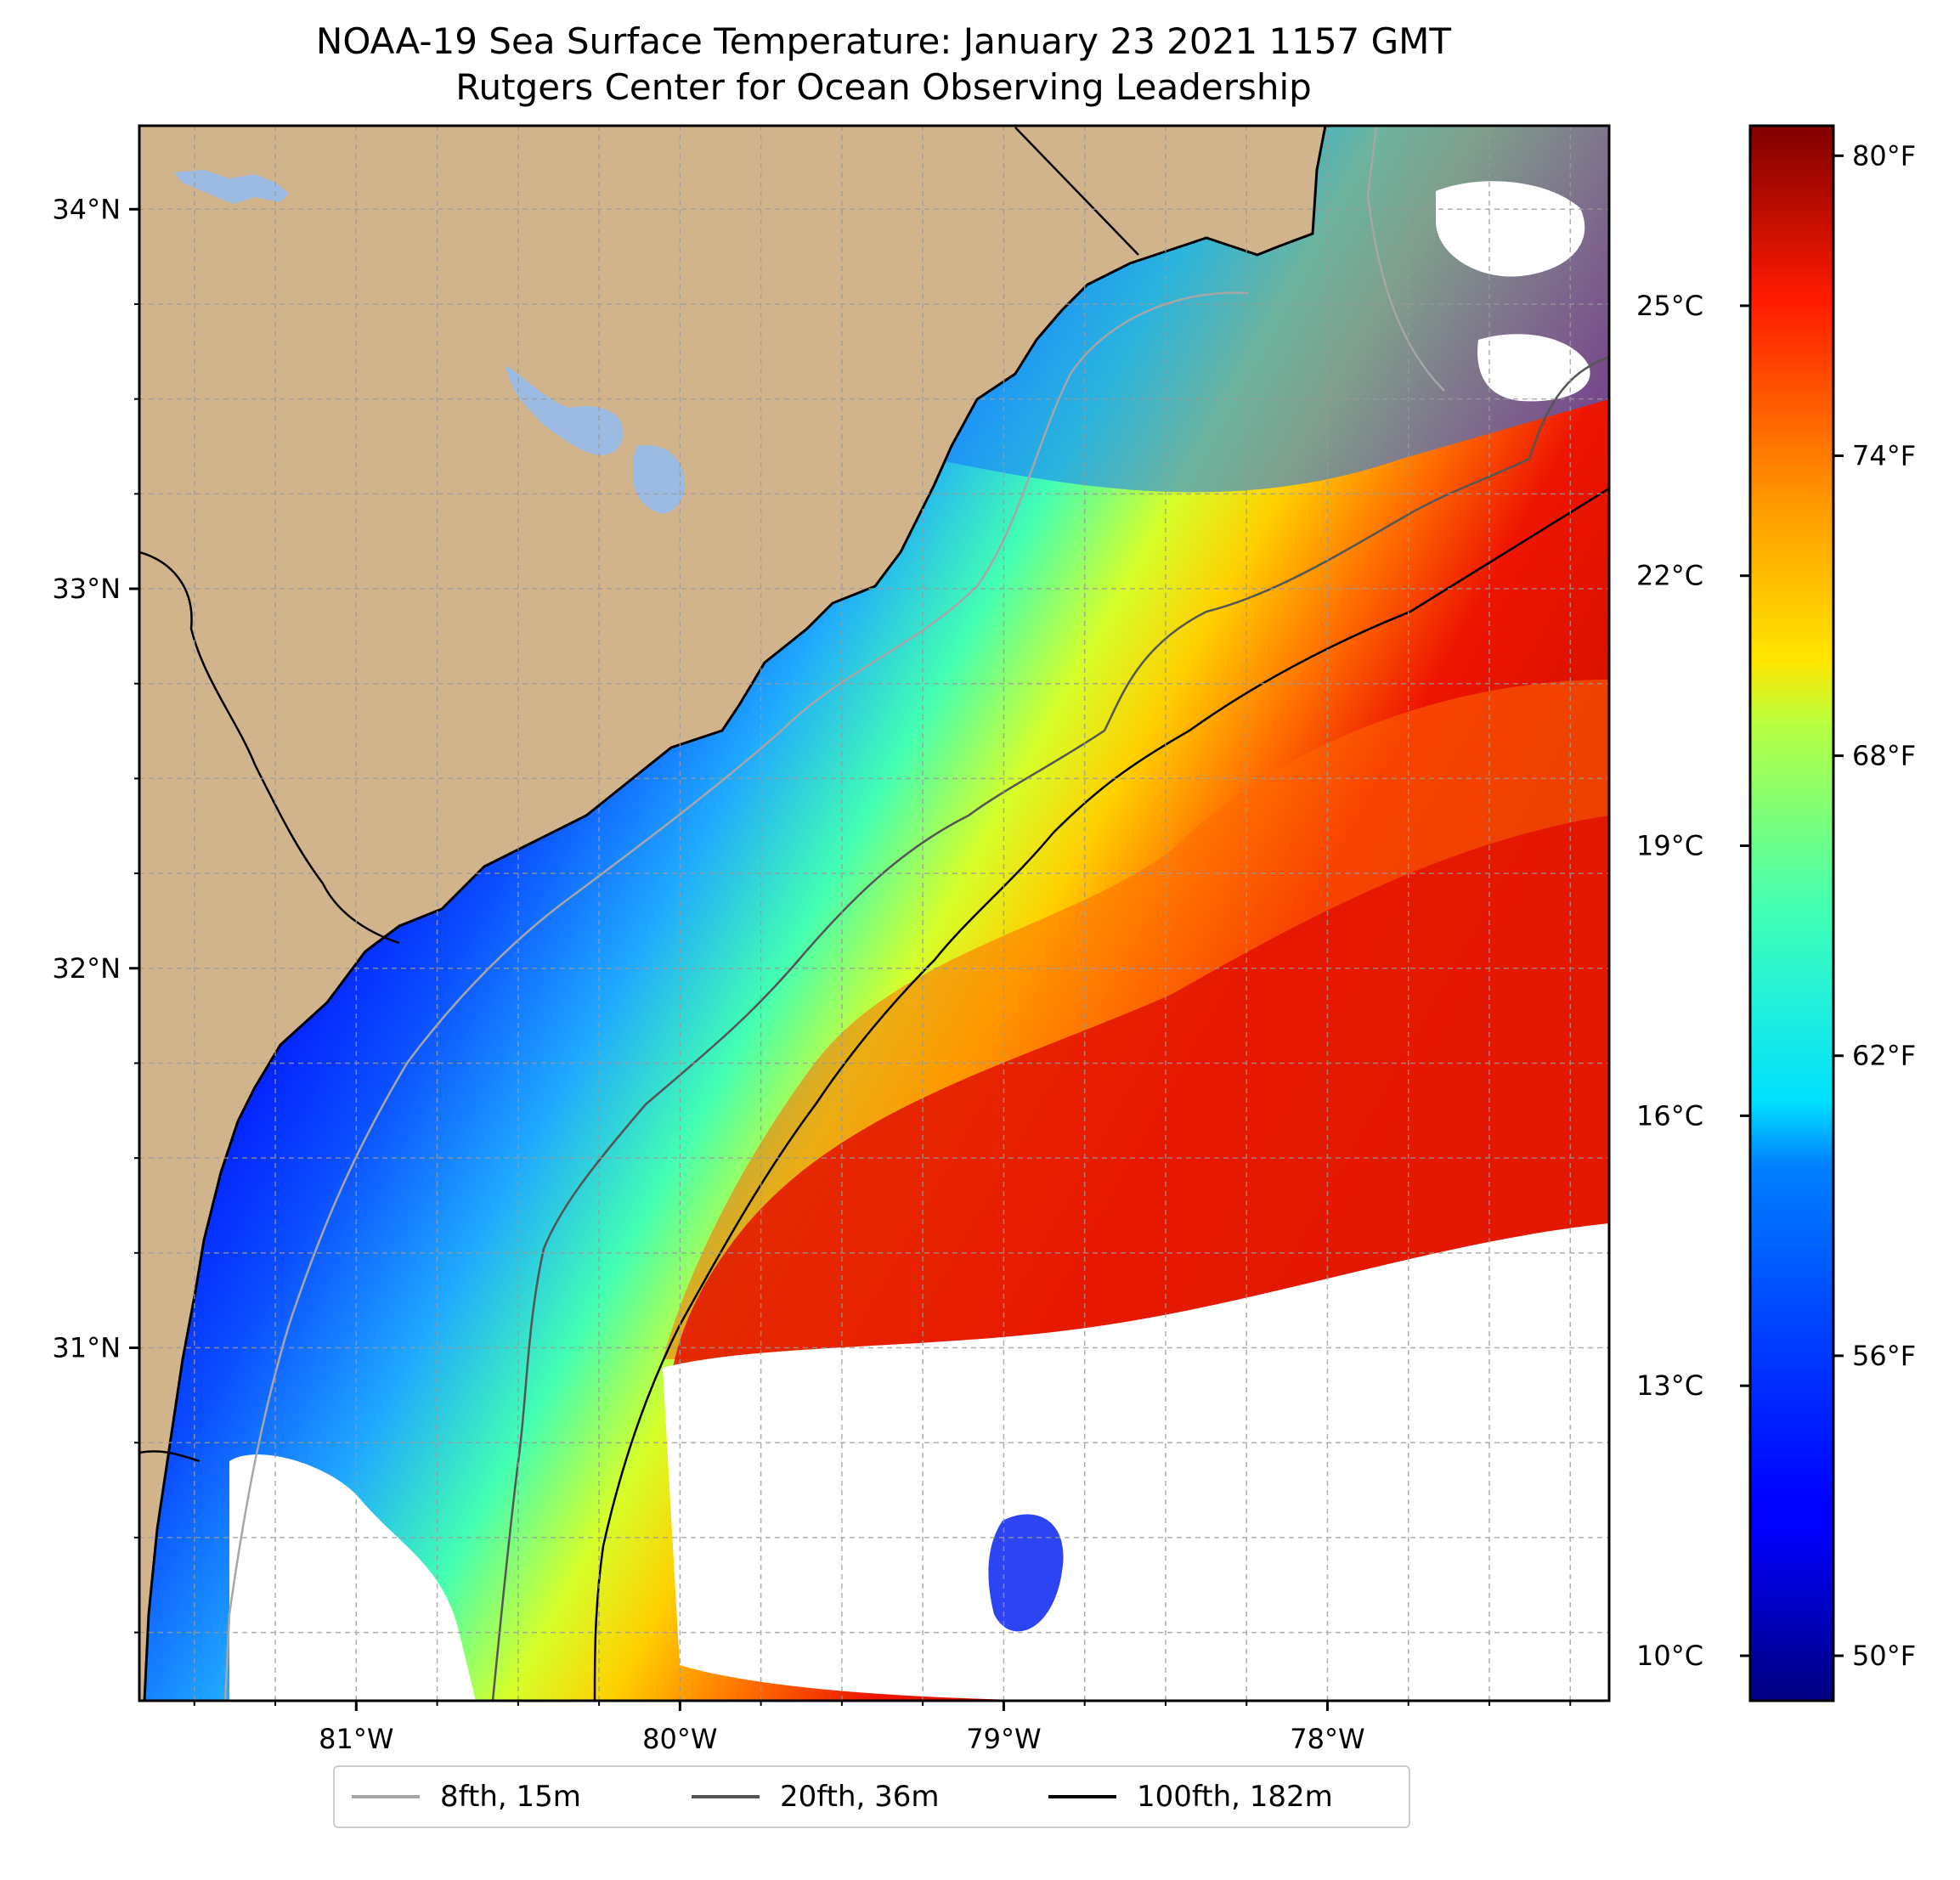  I want to click on lake-moultrie, so click(659, 480).